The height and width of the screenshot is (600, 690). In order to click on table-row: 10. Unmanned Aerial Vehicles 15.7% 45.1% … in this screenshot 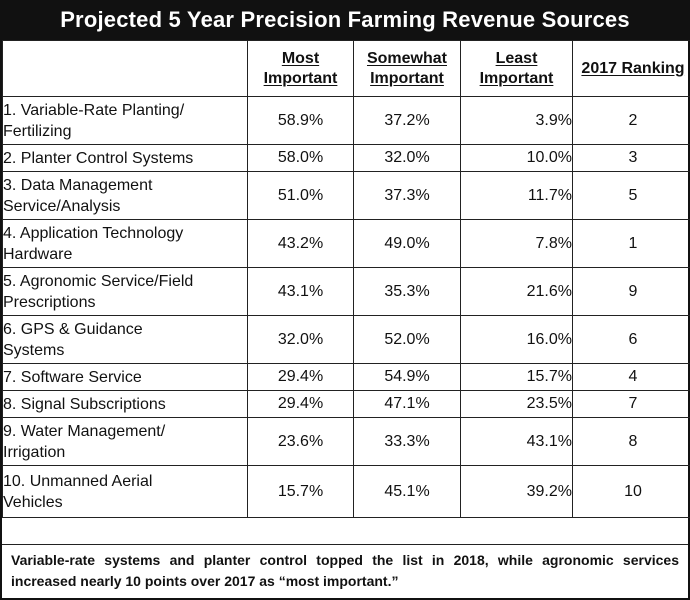, I will do `click(346, 491)`.